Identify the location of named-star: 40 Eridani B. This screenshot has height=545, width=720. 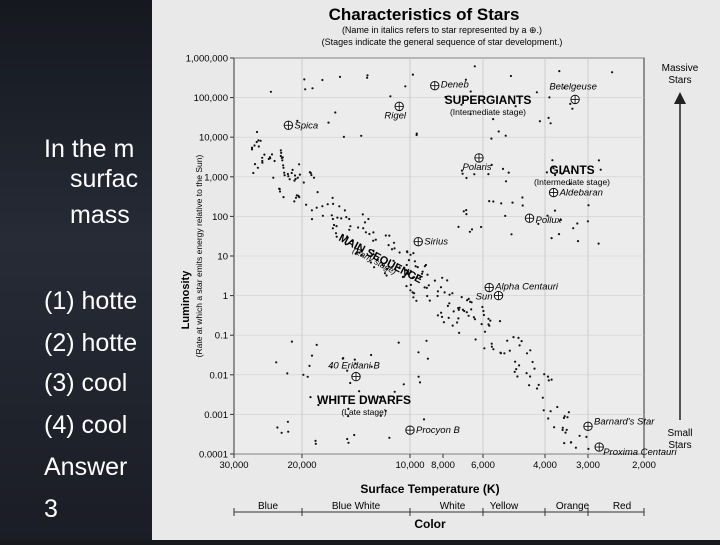
(354, 371).